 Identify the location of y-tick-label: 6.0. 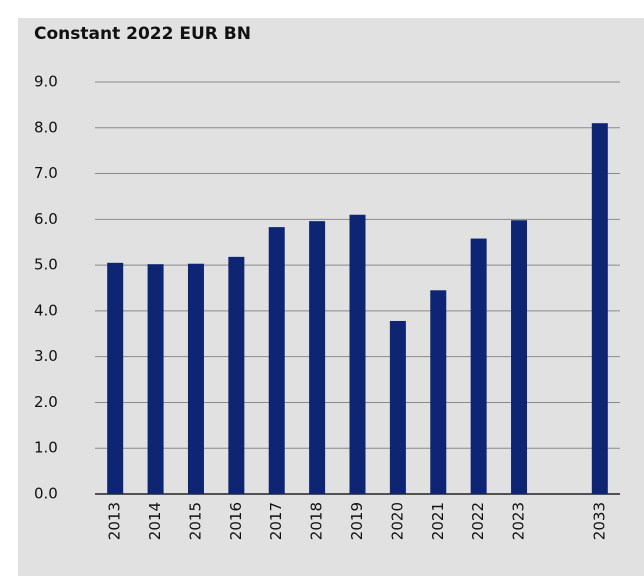
(46, 219).